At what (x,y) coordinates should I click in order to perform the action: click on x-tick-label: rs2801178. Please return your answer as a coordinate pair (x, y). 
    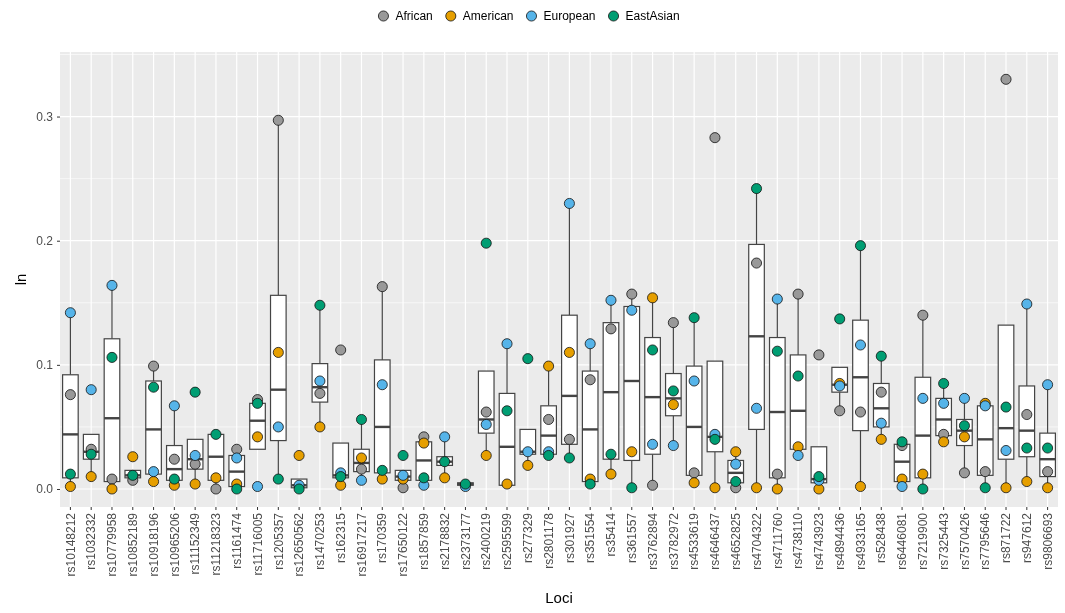
    Looking at the image, I should click on (548, 540).